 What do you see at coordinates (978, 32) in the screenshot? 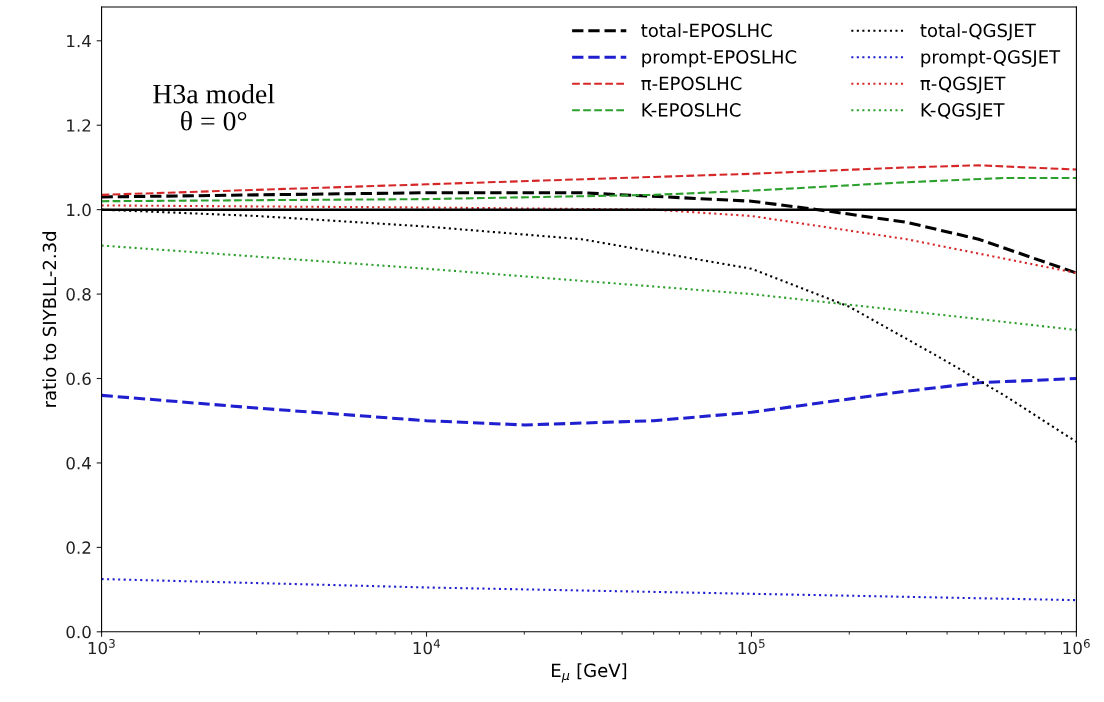
I see `legend-label: total-QGSJET` at bounding box center [978, 32].